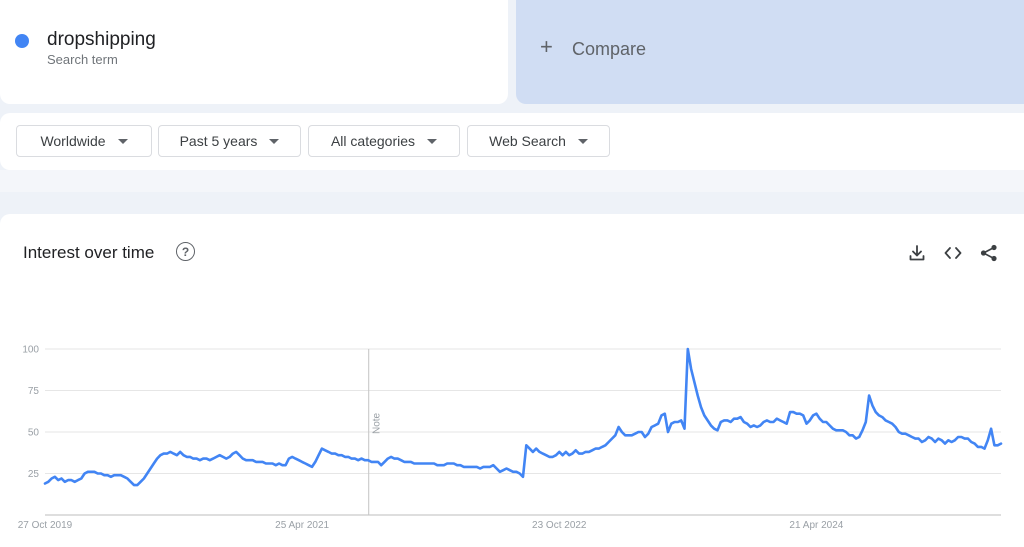 This screenshot has width=1024, height=547. Describe the element at coordinates (527, 141) in the screenshot. I see `property-dropdown-label: Web Search` at that location.